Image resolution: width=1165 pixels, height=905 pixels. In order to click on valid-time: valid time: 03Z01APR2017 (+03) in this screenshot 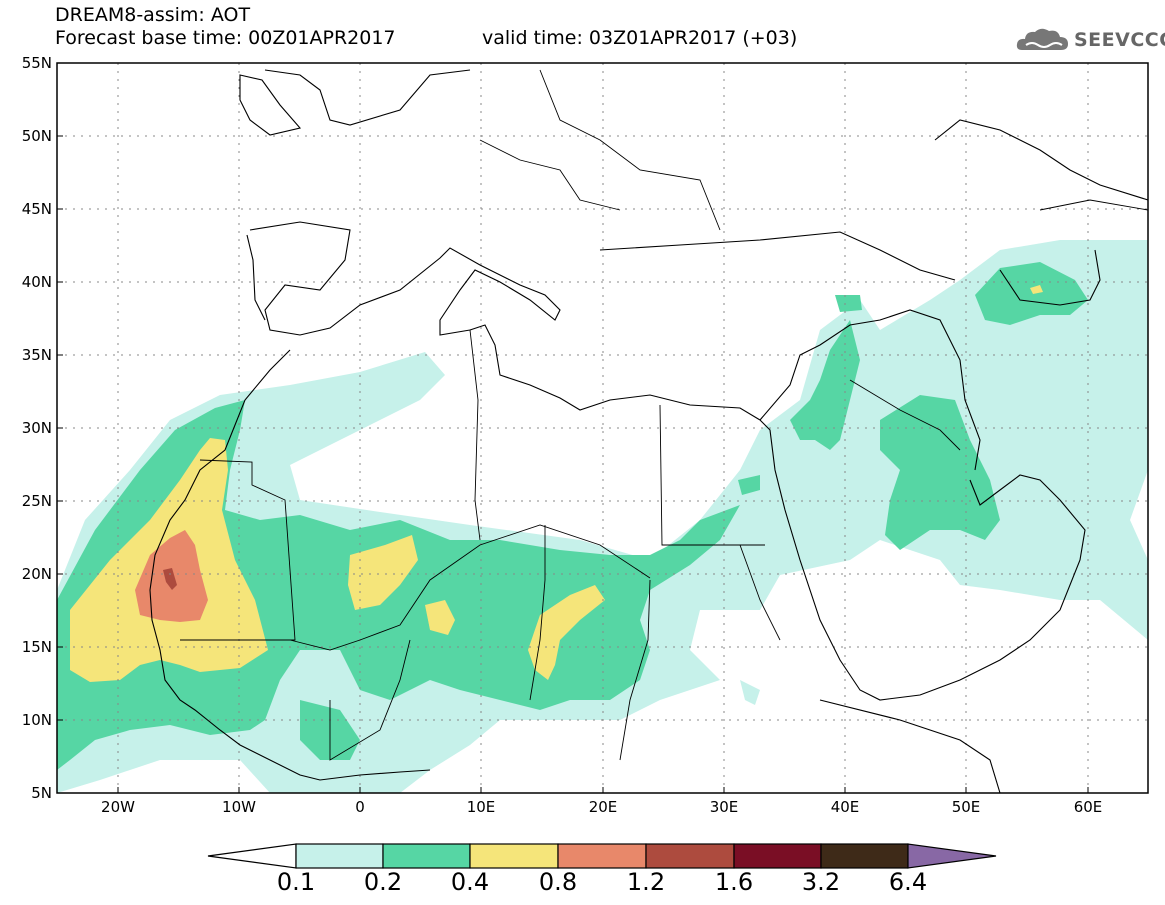, I will do `click(640, 38)`.